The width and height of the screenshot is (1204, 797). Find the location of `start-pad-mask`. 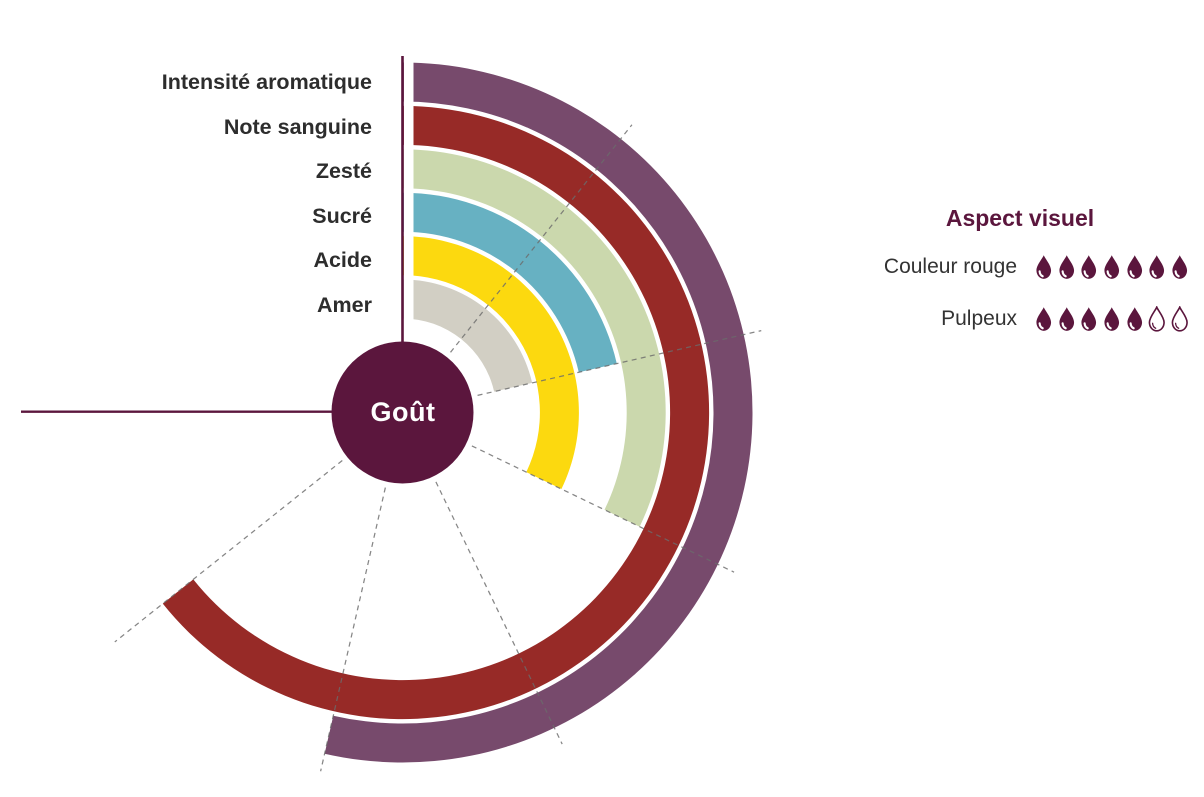

start-pad-mask is located at coordinates (408, 194).